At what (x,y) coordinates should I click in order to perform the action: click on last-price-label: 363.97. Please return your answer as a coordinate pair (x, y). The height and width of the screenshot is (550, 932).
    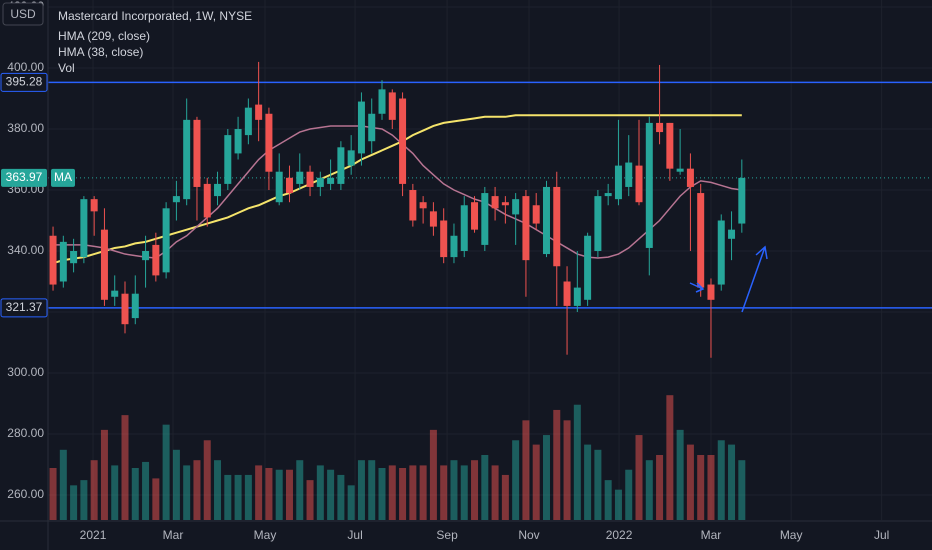
    Looking at the image, I should click on (24, 177).